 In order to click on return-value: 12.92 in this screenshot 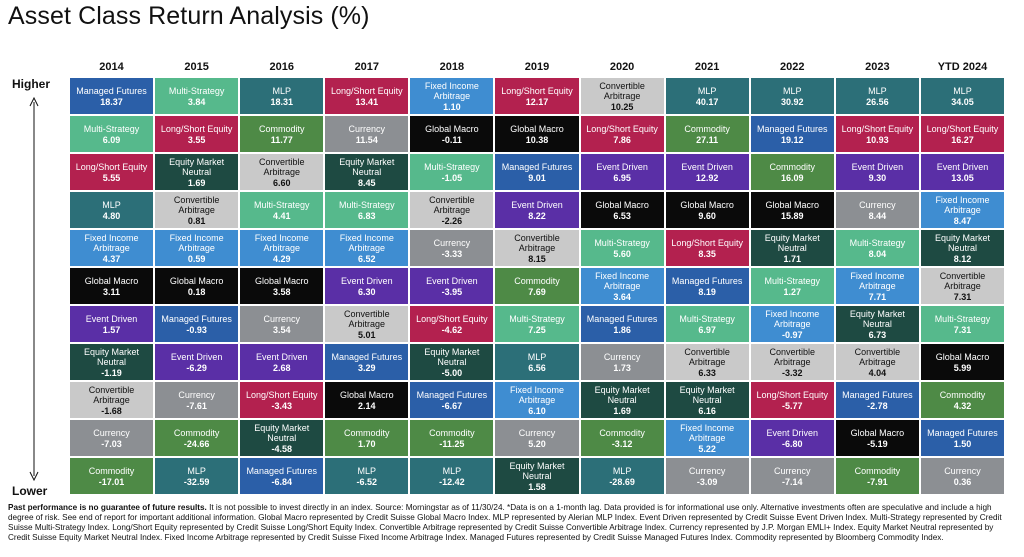, I will do `click(707, 177)`.